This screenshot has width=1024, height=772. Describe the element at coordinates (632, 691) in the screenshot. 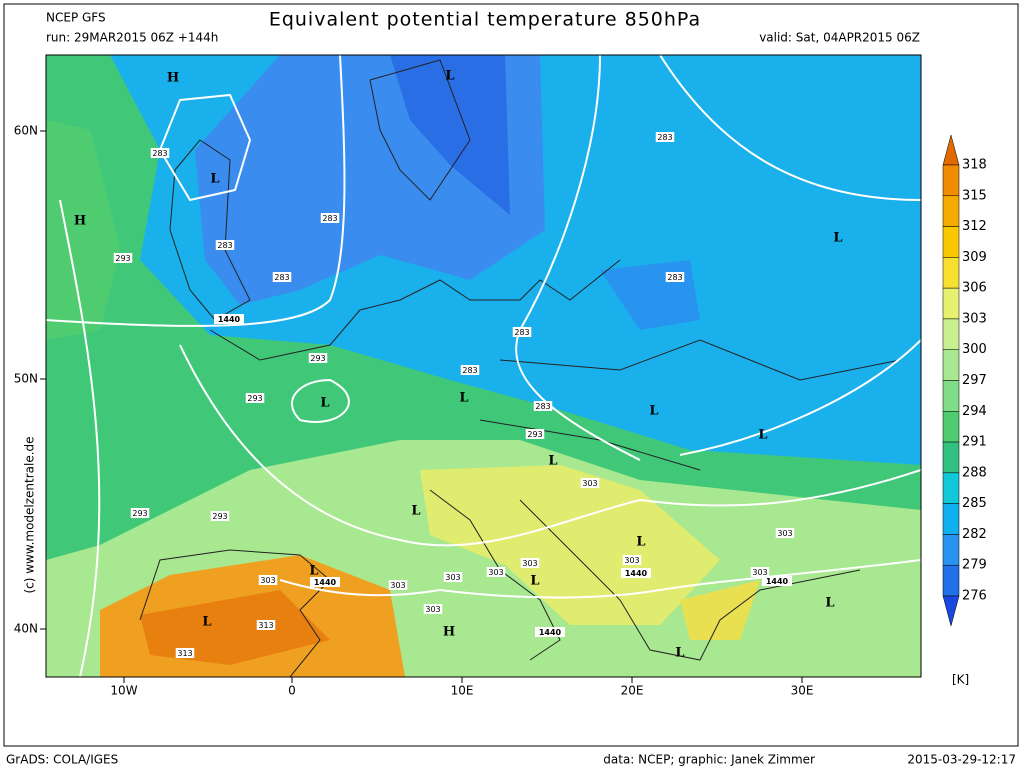

I see `lon-label: 20E` at that location.